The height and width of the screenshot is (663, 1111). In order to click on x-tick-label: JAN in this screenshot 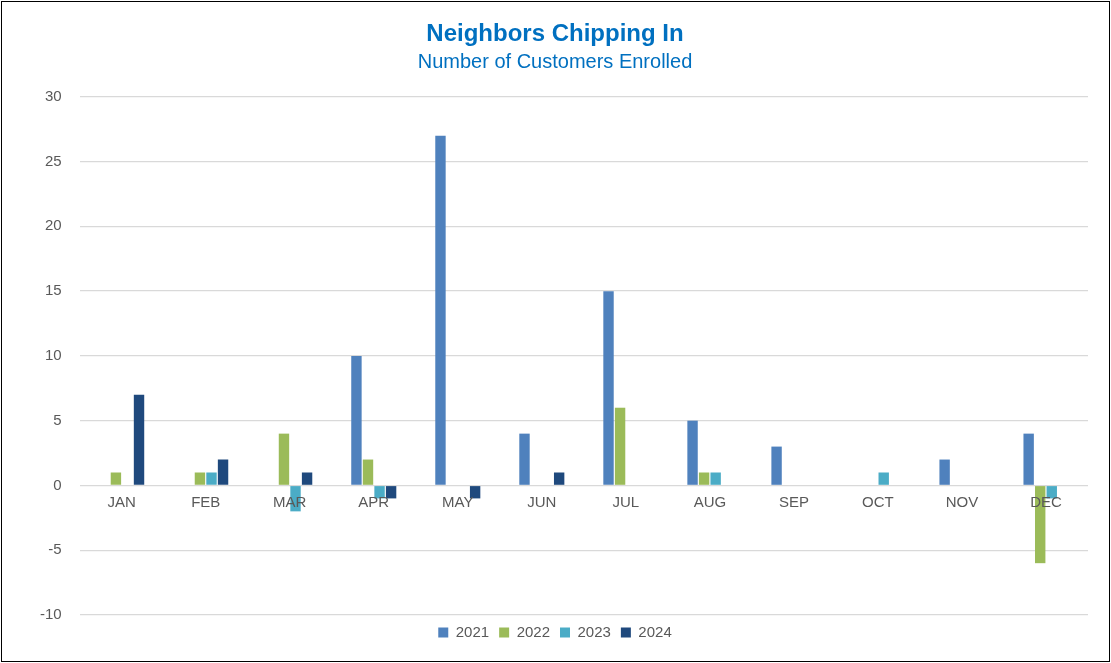, I will do `click(121, 502)`.